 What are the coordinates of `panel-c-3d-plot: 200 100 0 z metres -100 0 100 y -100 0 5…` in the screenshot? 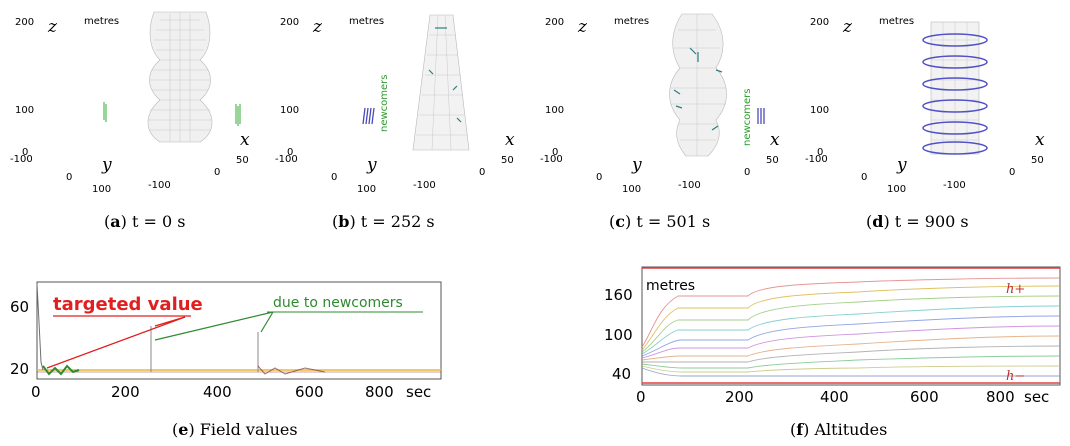 It's located at (660, 104).